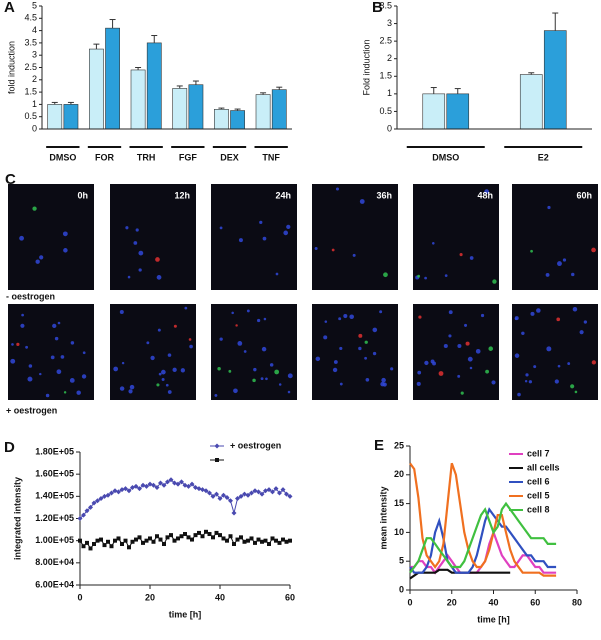 This screenshot has width=601, height=640. I want to click on y-tick-label: 20, so click(399, 474).